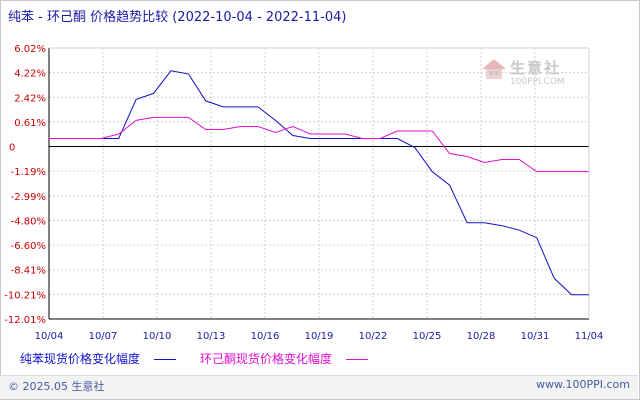 The height and width of the screenshot is (400, 640). I want to click on x-tick-label: 10/07, so click(103, 336).